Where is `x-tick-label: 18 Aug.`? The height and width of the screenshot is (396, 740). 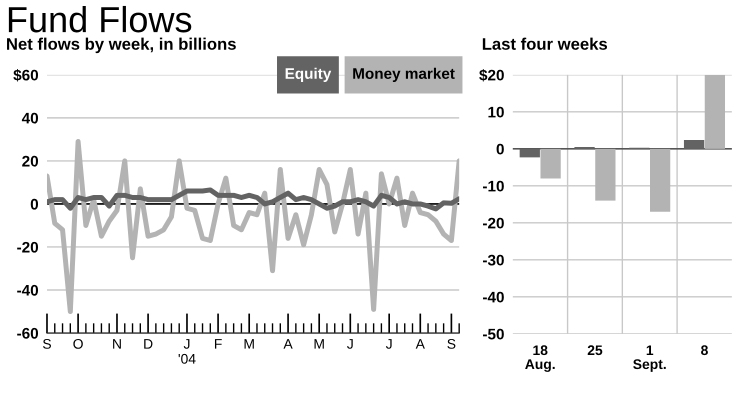
x-tick-label: 18 Aug. is located at coordinates (540, 358).